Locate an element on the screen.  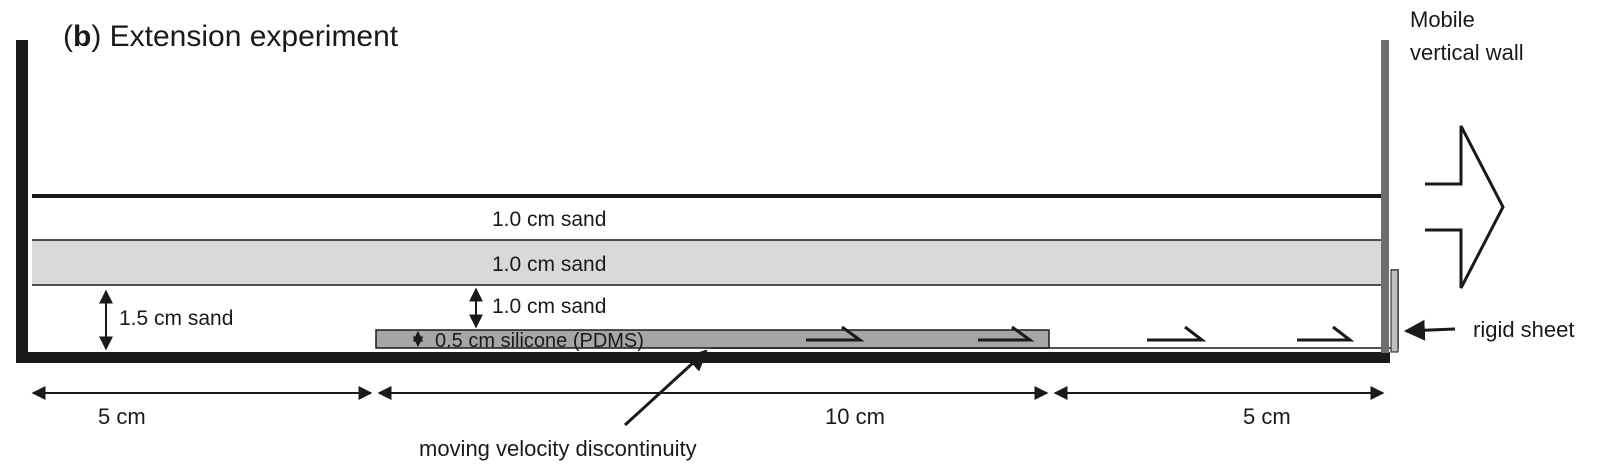
left-dimension-label: 5 cm is located at coordinates (122, 416).